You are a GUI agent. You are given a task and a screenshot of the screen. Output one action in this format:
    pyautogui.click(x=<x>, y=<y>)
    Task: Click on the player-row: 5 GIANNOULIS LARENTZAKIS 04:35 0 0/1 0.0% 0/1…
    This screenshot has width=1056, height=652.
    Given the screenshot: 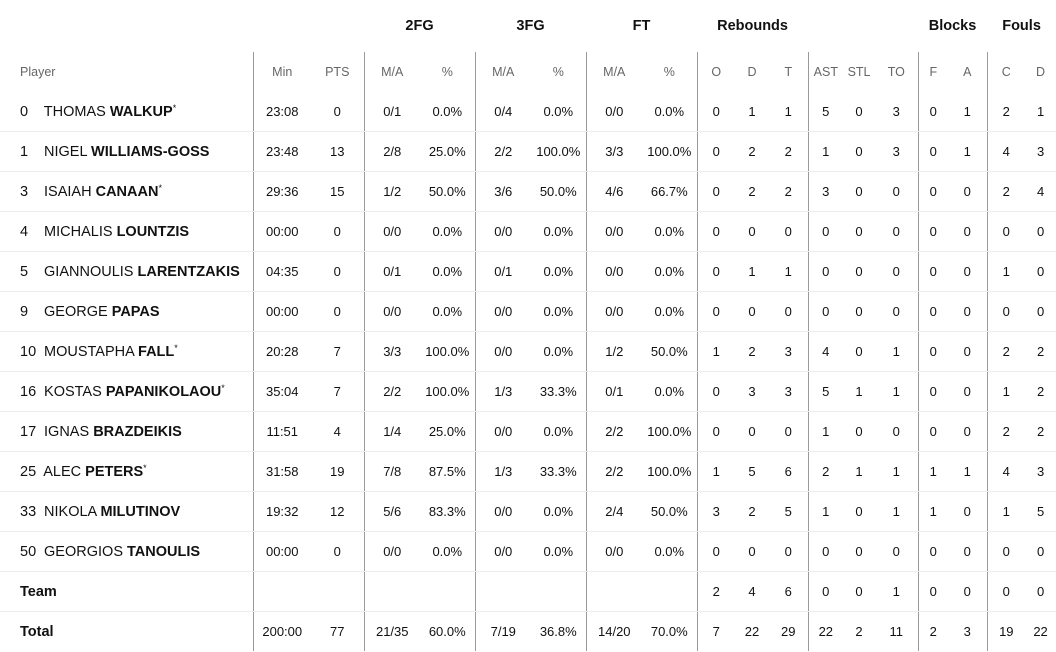 What is the action you would take?
    pyautogui.click(x=528, y=271)
    